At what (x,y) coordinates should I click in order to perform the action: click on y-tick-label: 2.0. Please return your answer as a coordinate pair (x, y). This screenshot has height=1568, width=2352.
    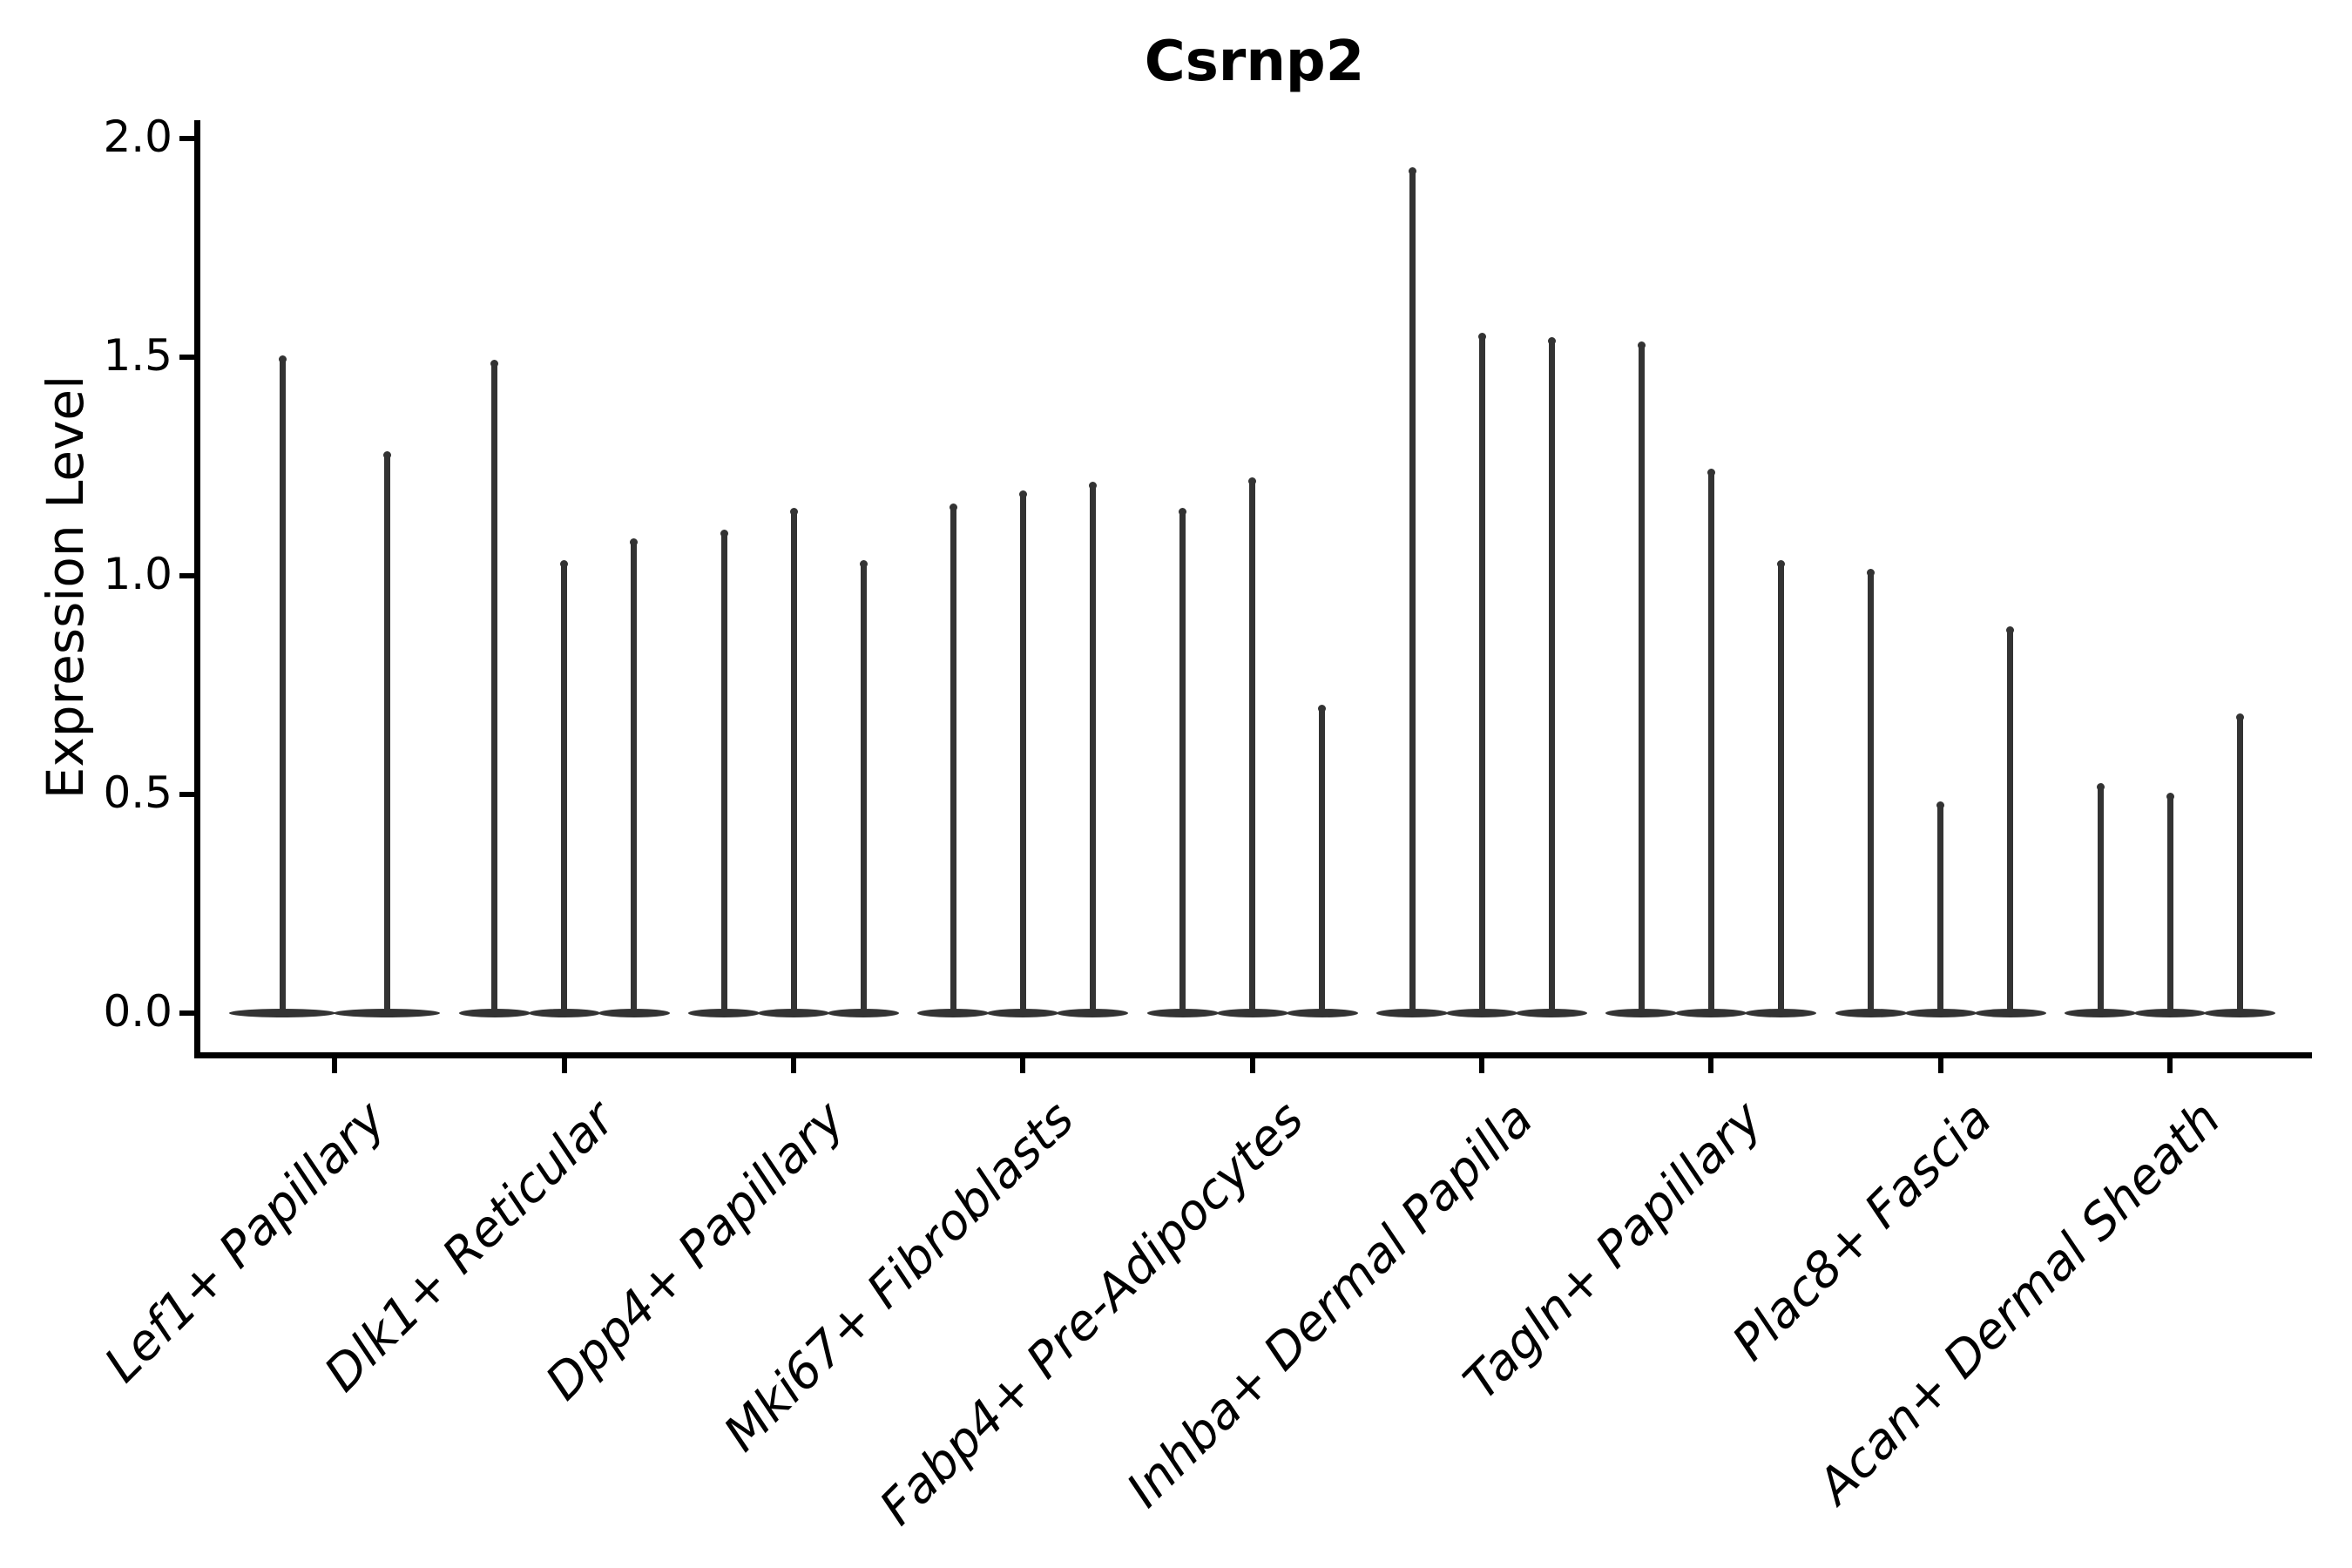
    Looking at the image, I should click on (137, 136).